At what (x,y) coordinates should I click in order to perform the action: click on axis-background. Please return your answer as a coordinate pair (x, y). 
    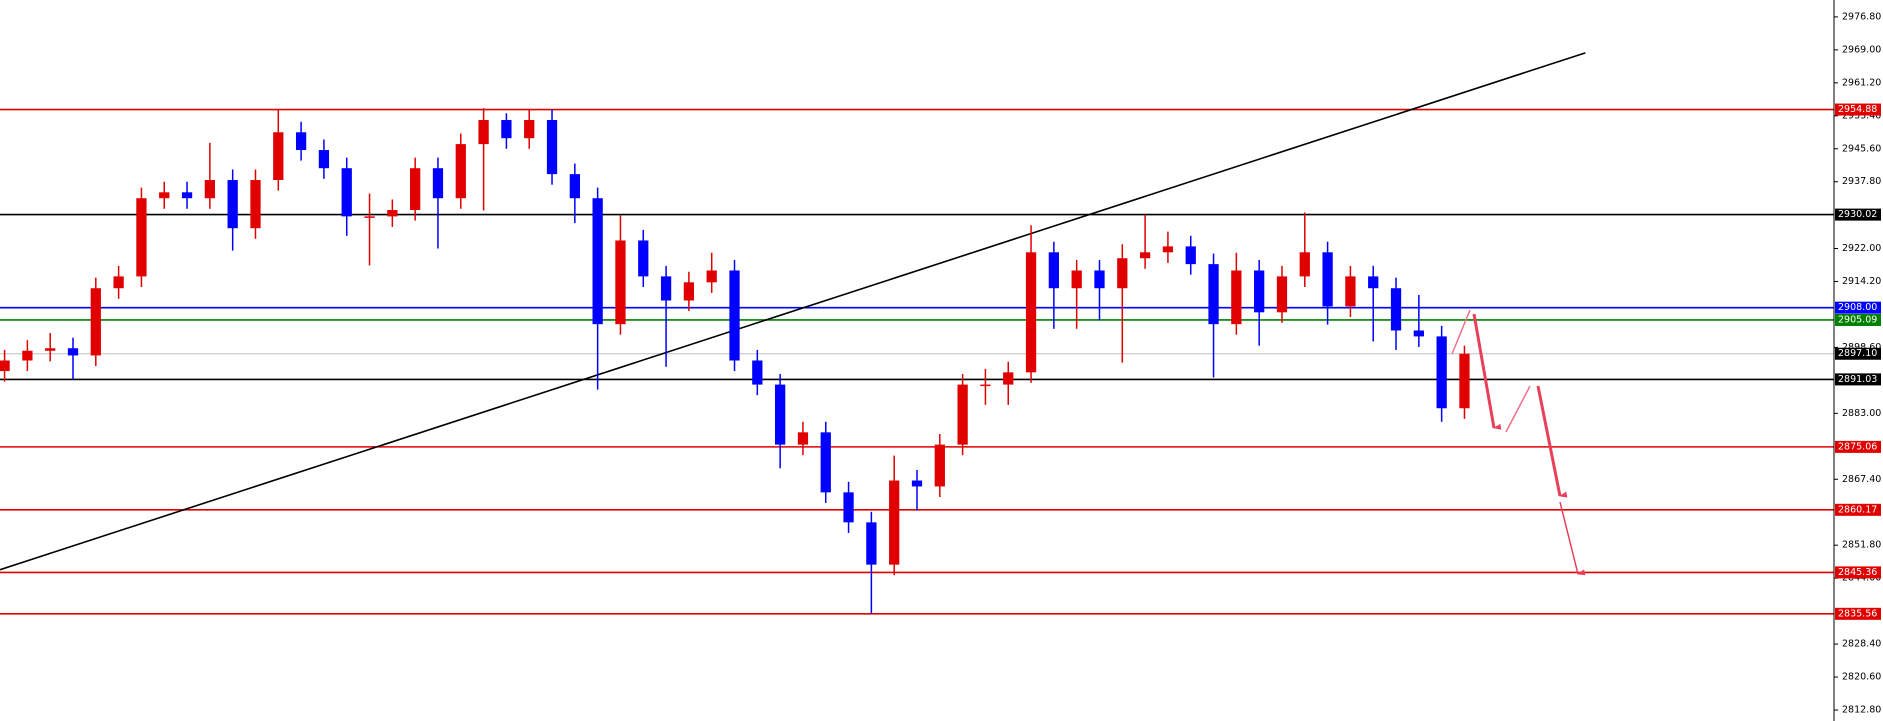
    Looking at the image, I should click on (1858, 360).